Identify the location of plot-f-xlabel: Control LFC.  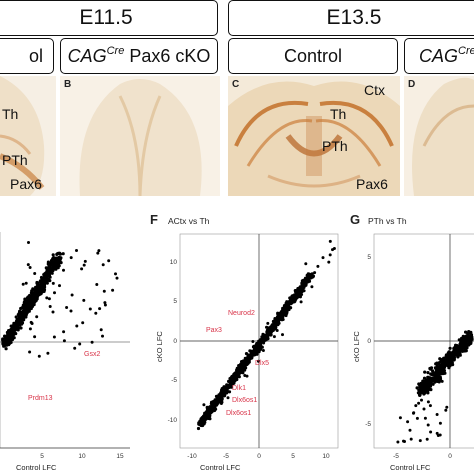
(220, 467).